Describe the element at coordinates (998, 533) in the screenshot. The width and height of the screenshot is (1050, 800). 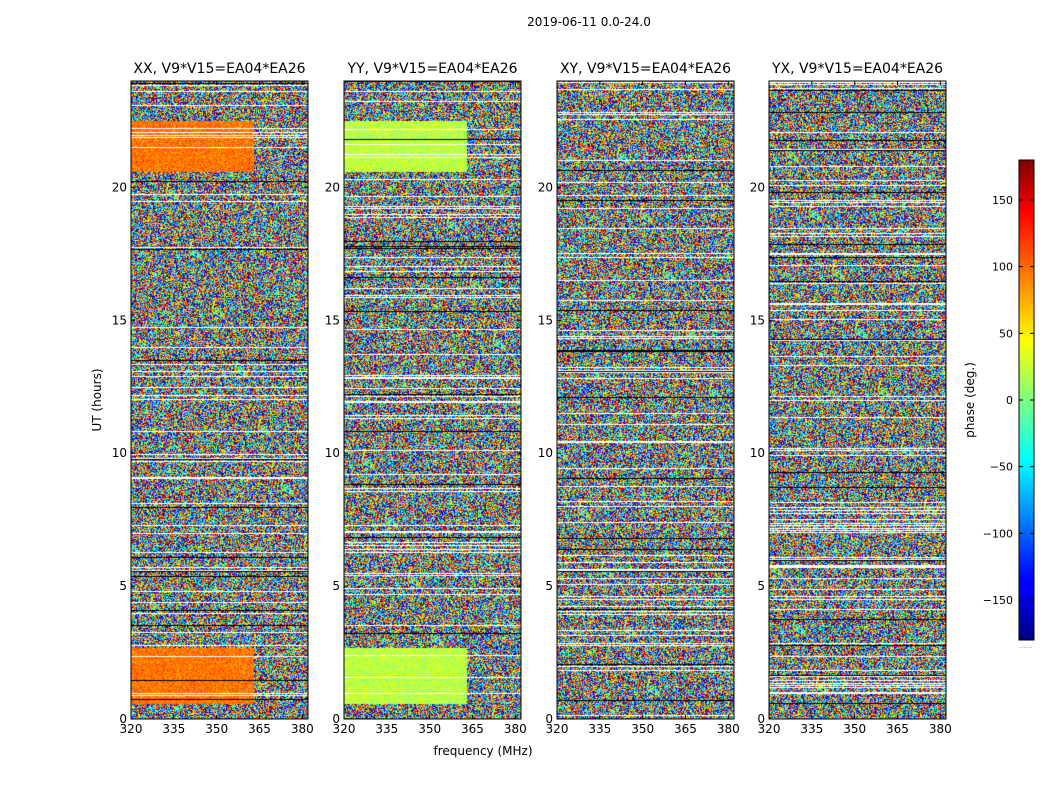
I see `colorbar-tick-label: −100` at that location.